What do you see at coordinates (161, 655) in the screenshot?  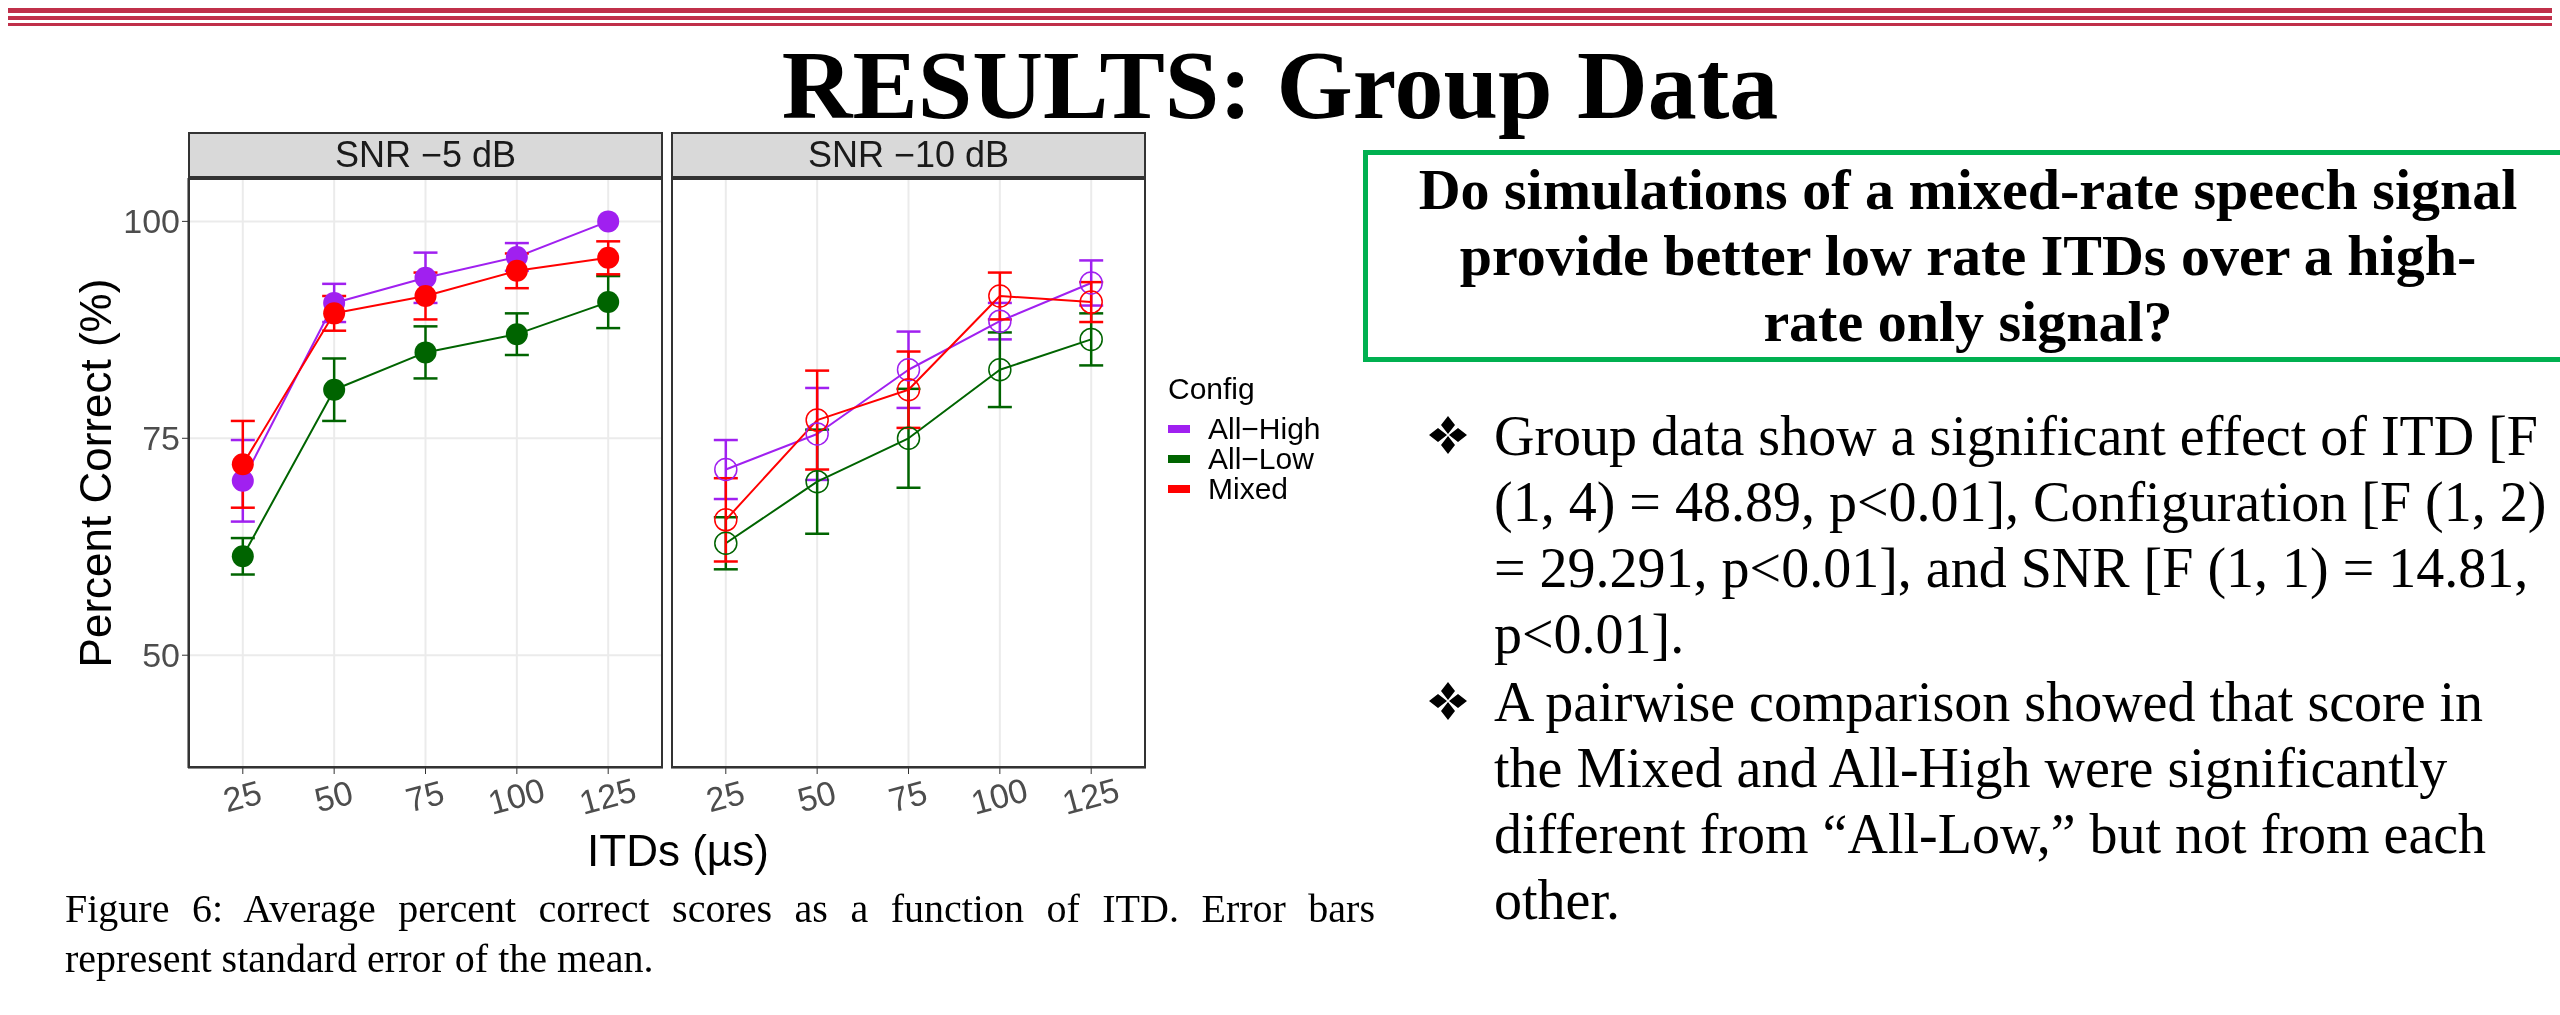 I see `y-tick-label: 50` at bounding box center [161, 655].